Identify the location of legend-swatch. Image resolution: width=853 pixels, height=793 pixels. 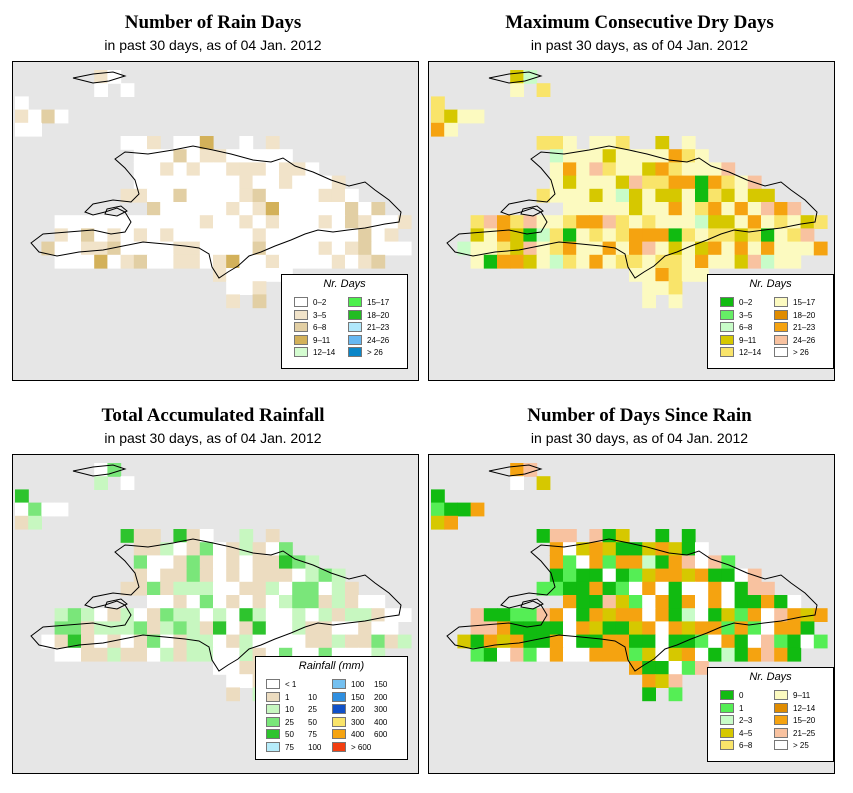
(781, 695).